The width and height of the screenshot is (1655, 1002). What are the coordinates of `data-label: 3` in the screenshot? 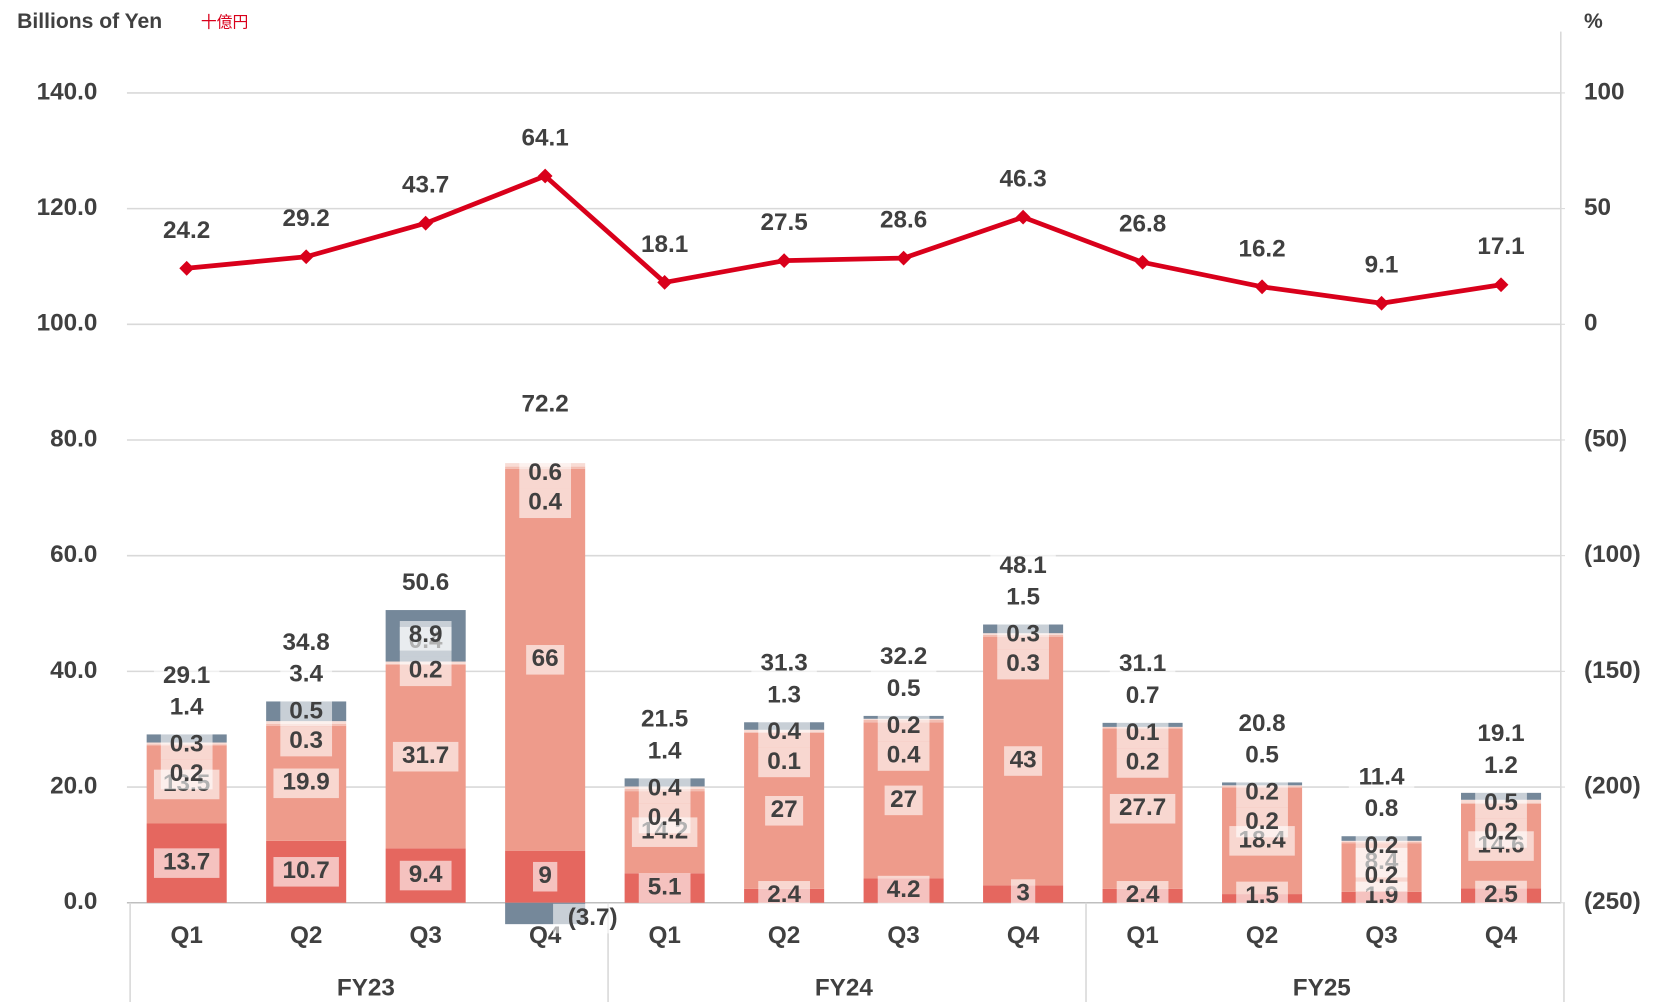 It's located at (1023, 892).